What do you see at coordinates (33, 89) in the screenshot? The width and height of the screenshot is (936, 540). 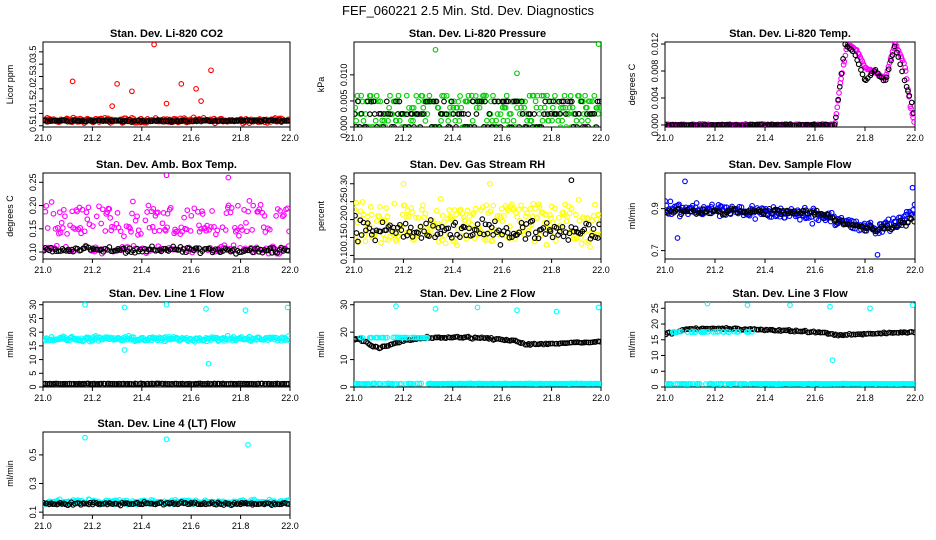 I see `y-tick-label: 2.0` at bounding box center [33, 89].